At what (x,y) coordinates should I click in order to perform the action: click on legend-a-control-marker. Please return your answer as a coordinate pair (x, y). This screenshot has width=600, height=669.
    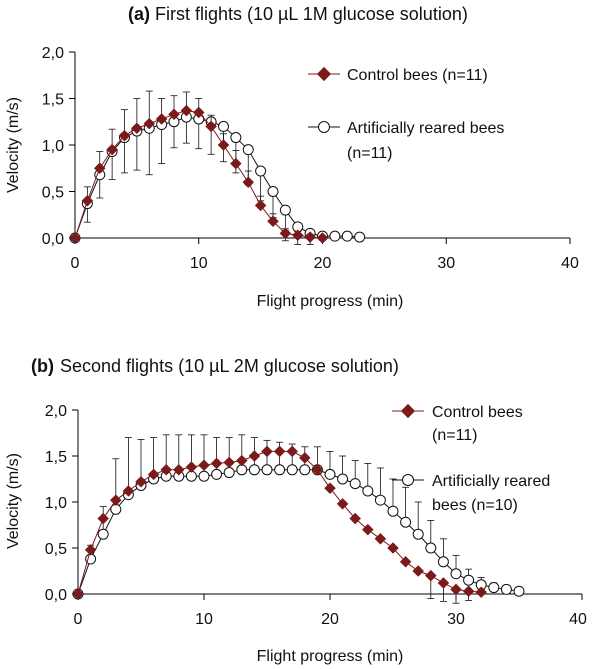
    Looking at the image, I should click on (324, 74).